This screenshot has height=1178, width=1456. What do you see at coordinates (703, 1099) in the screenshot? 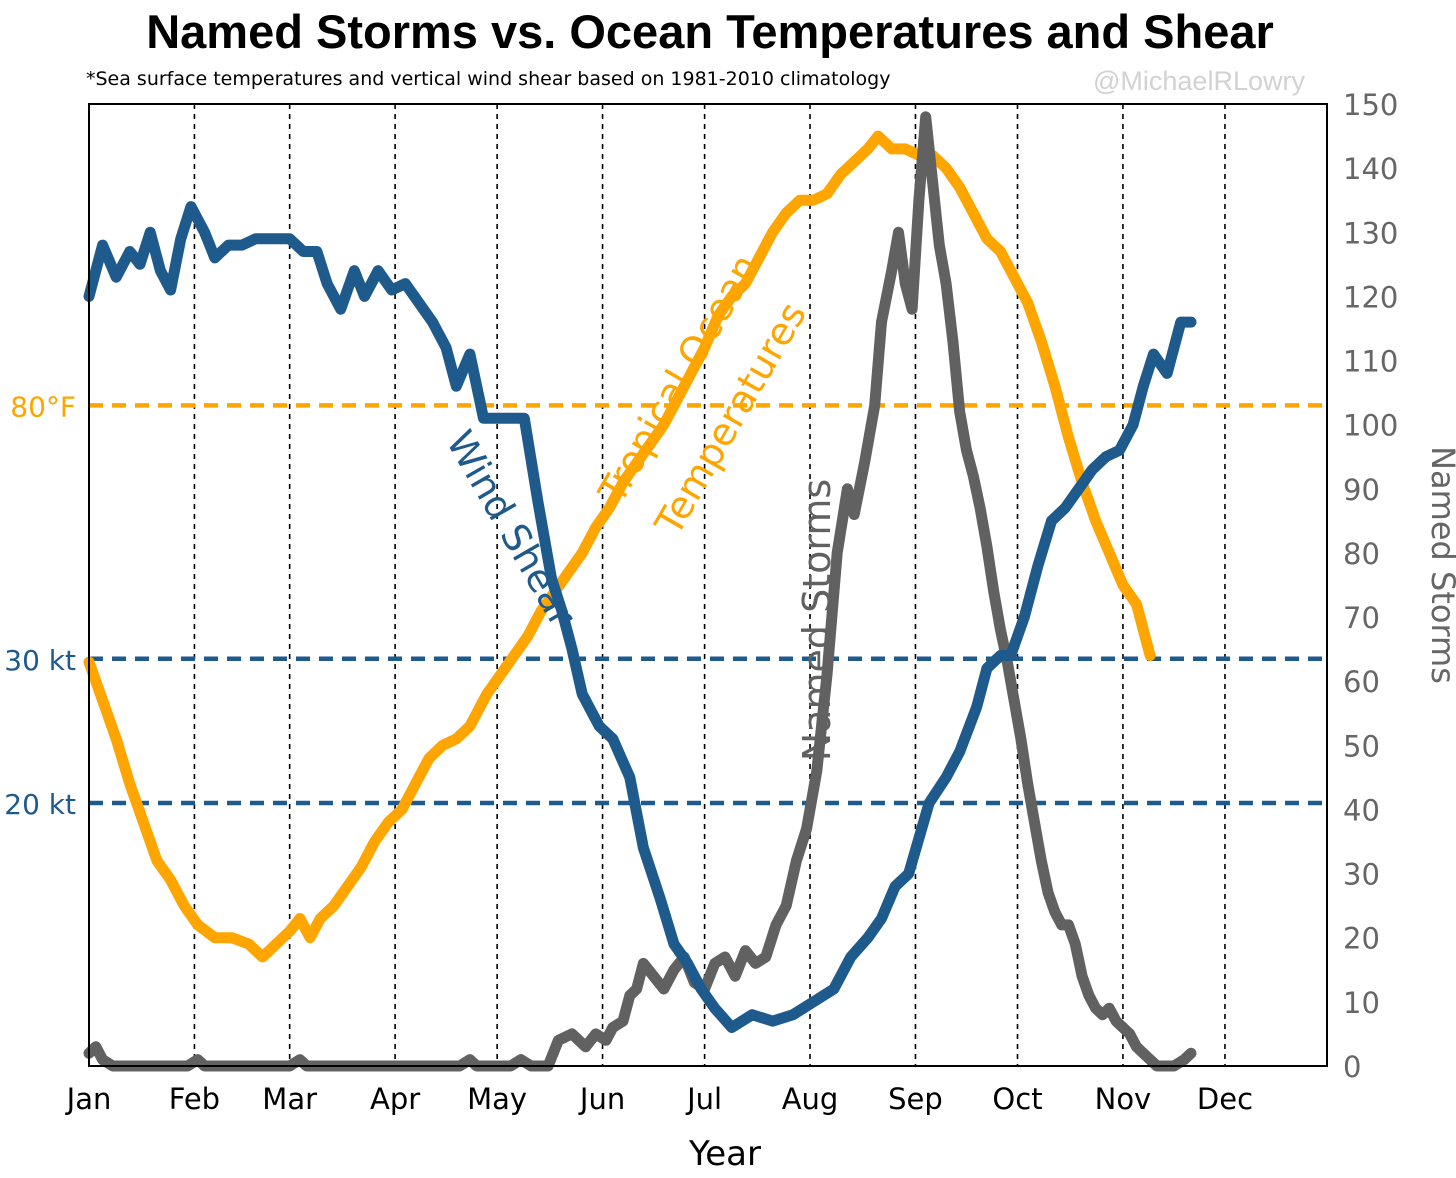
I see `x-tick-label: Jul` at bounding box center [703, 1099].